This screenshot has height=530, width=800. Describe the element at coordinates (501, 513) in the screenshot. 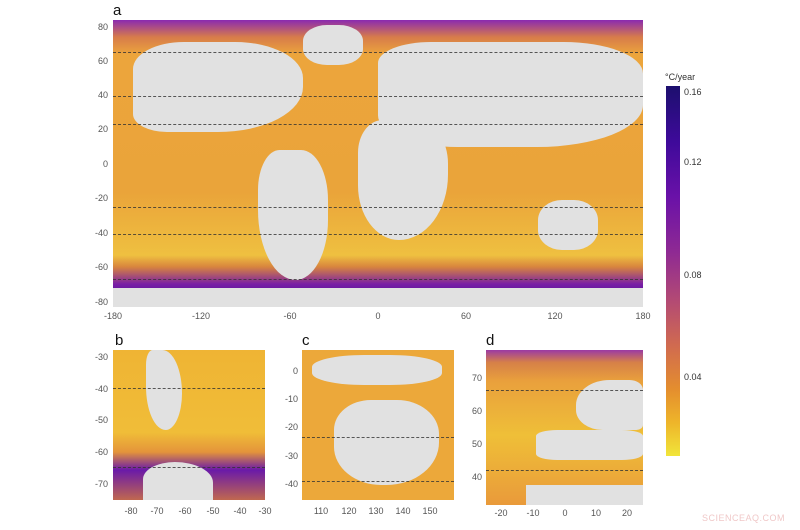

I see `xtick: -20` at that location.